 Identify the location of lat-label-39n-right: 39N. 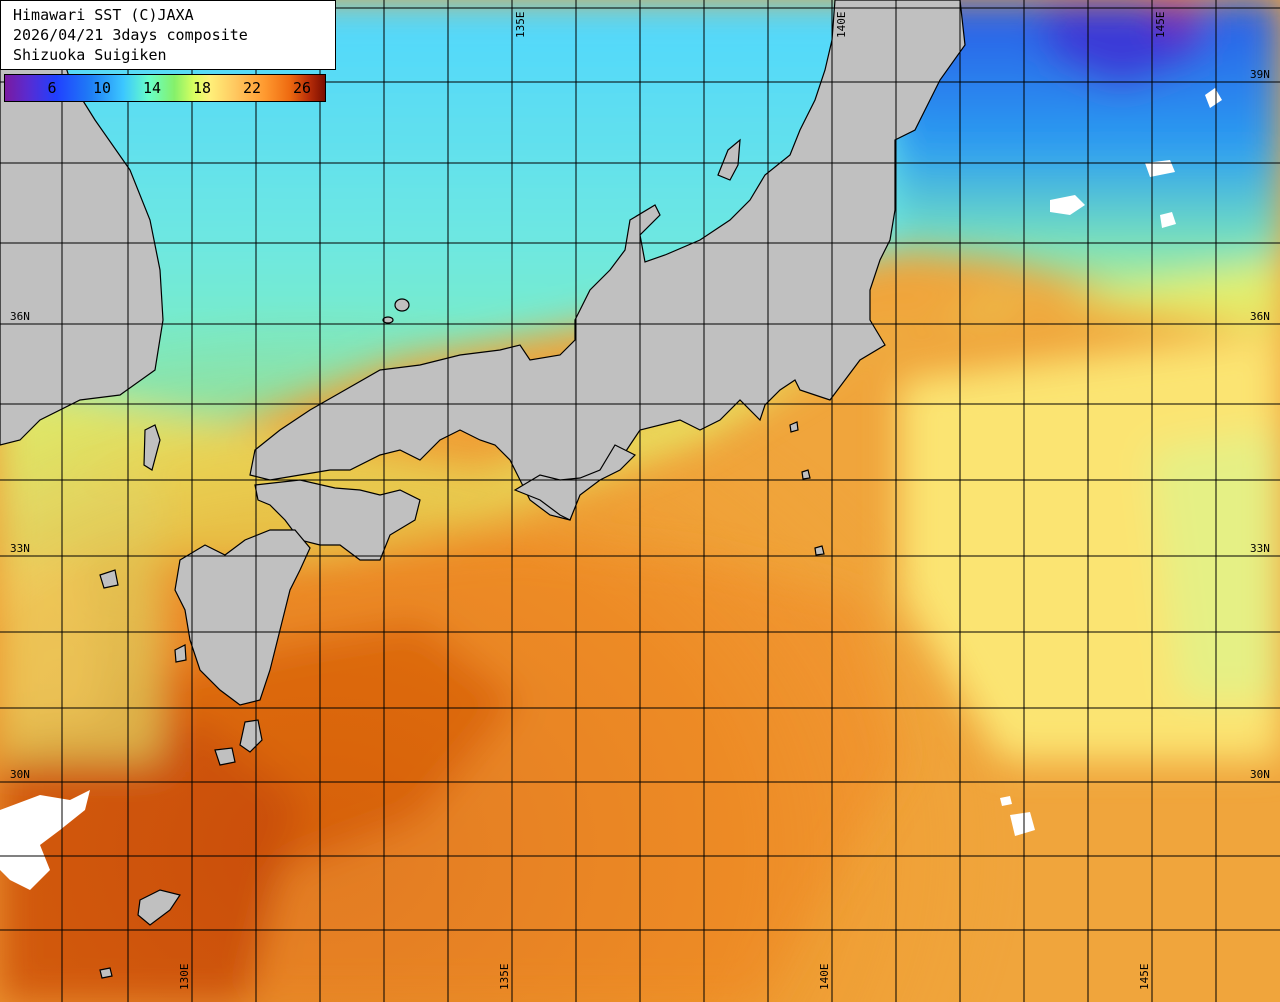
(1260, 74).